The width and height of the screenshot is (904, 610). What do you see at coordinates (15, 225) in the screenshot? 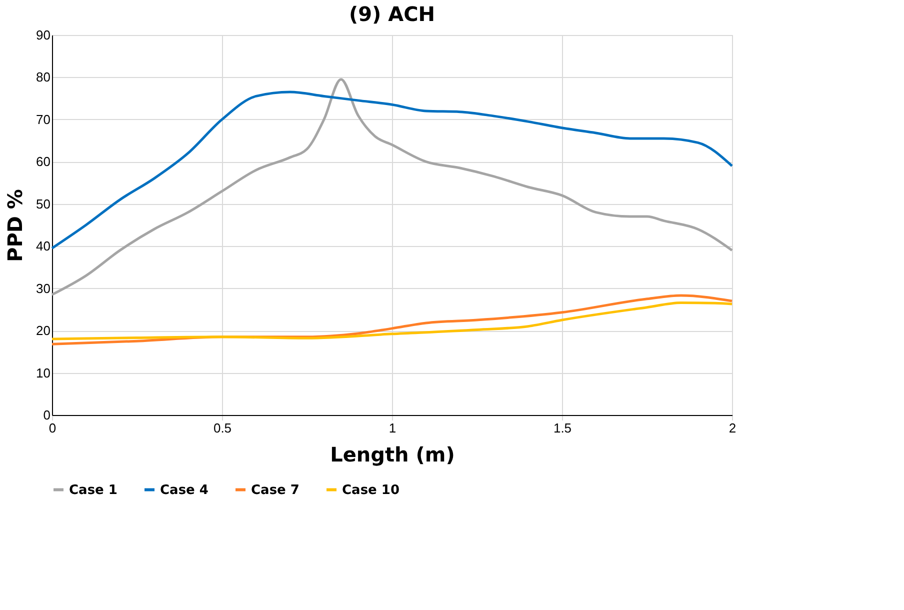
I see `y-axis-title: PPD %` at bounding box center [15, 225].